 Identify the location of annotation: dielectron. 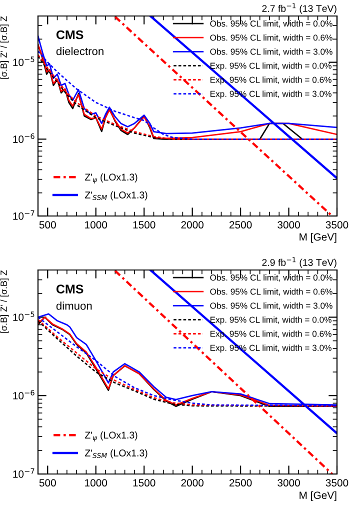
(80, 51).